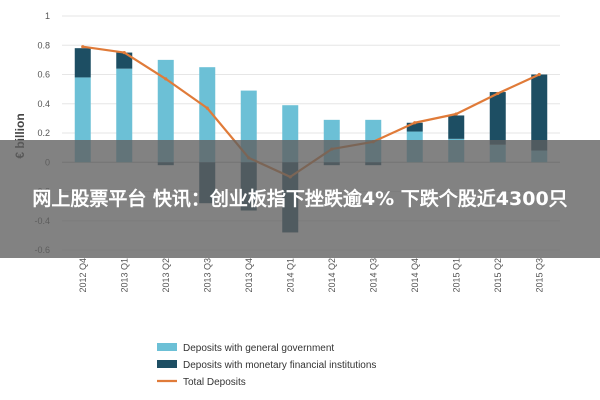 The width and height of the screenshot is (600, 400). I want to click on x-tick-label: 2013 Q3, so click(207, 275).